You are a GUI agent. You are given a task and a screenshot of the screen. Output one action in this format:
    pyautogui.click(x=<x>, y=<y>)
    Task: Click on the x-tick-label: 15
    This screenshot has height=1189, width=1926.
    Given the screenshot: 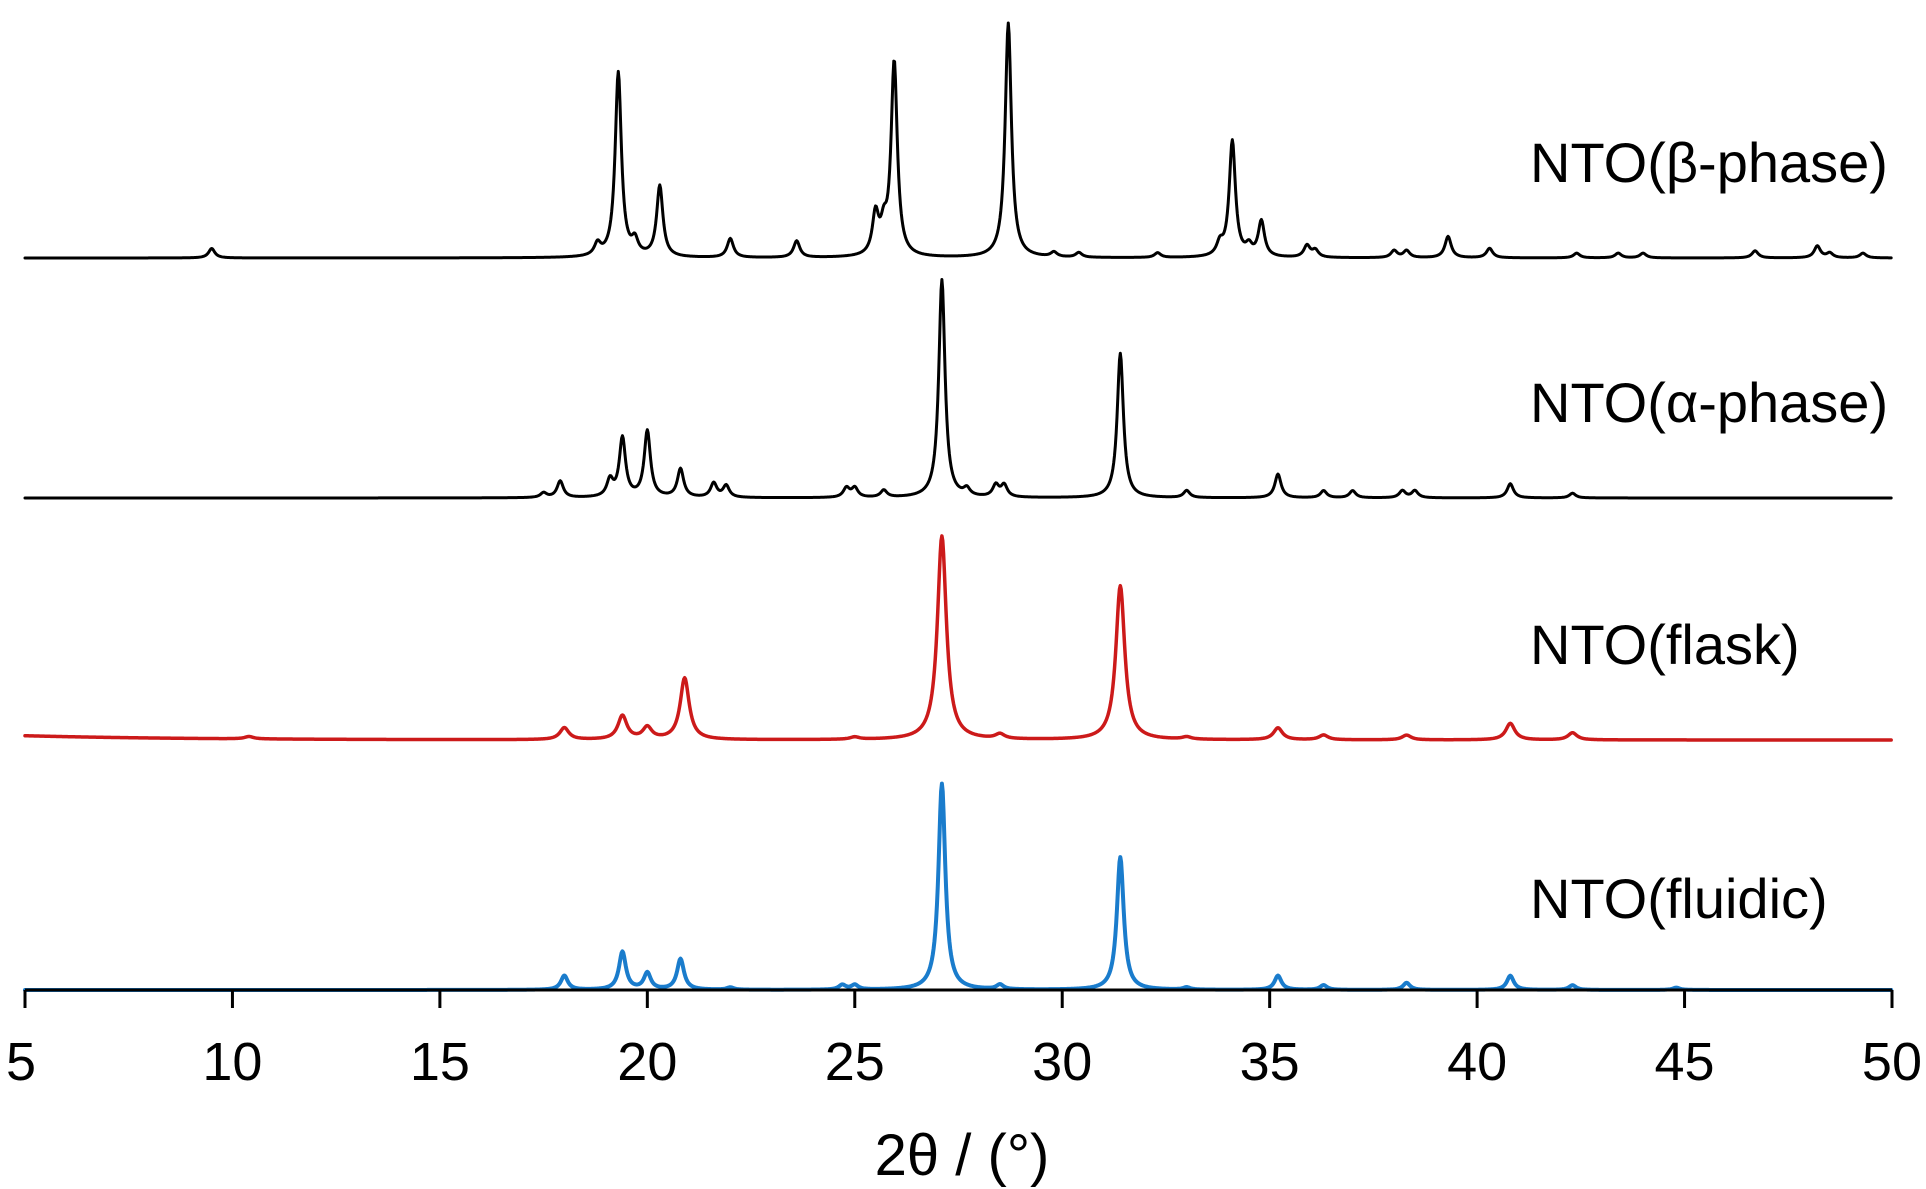 What is the action you would take?
    pyautogui.click(x=440, y=1062)
    